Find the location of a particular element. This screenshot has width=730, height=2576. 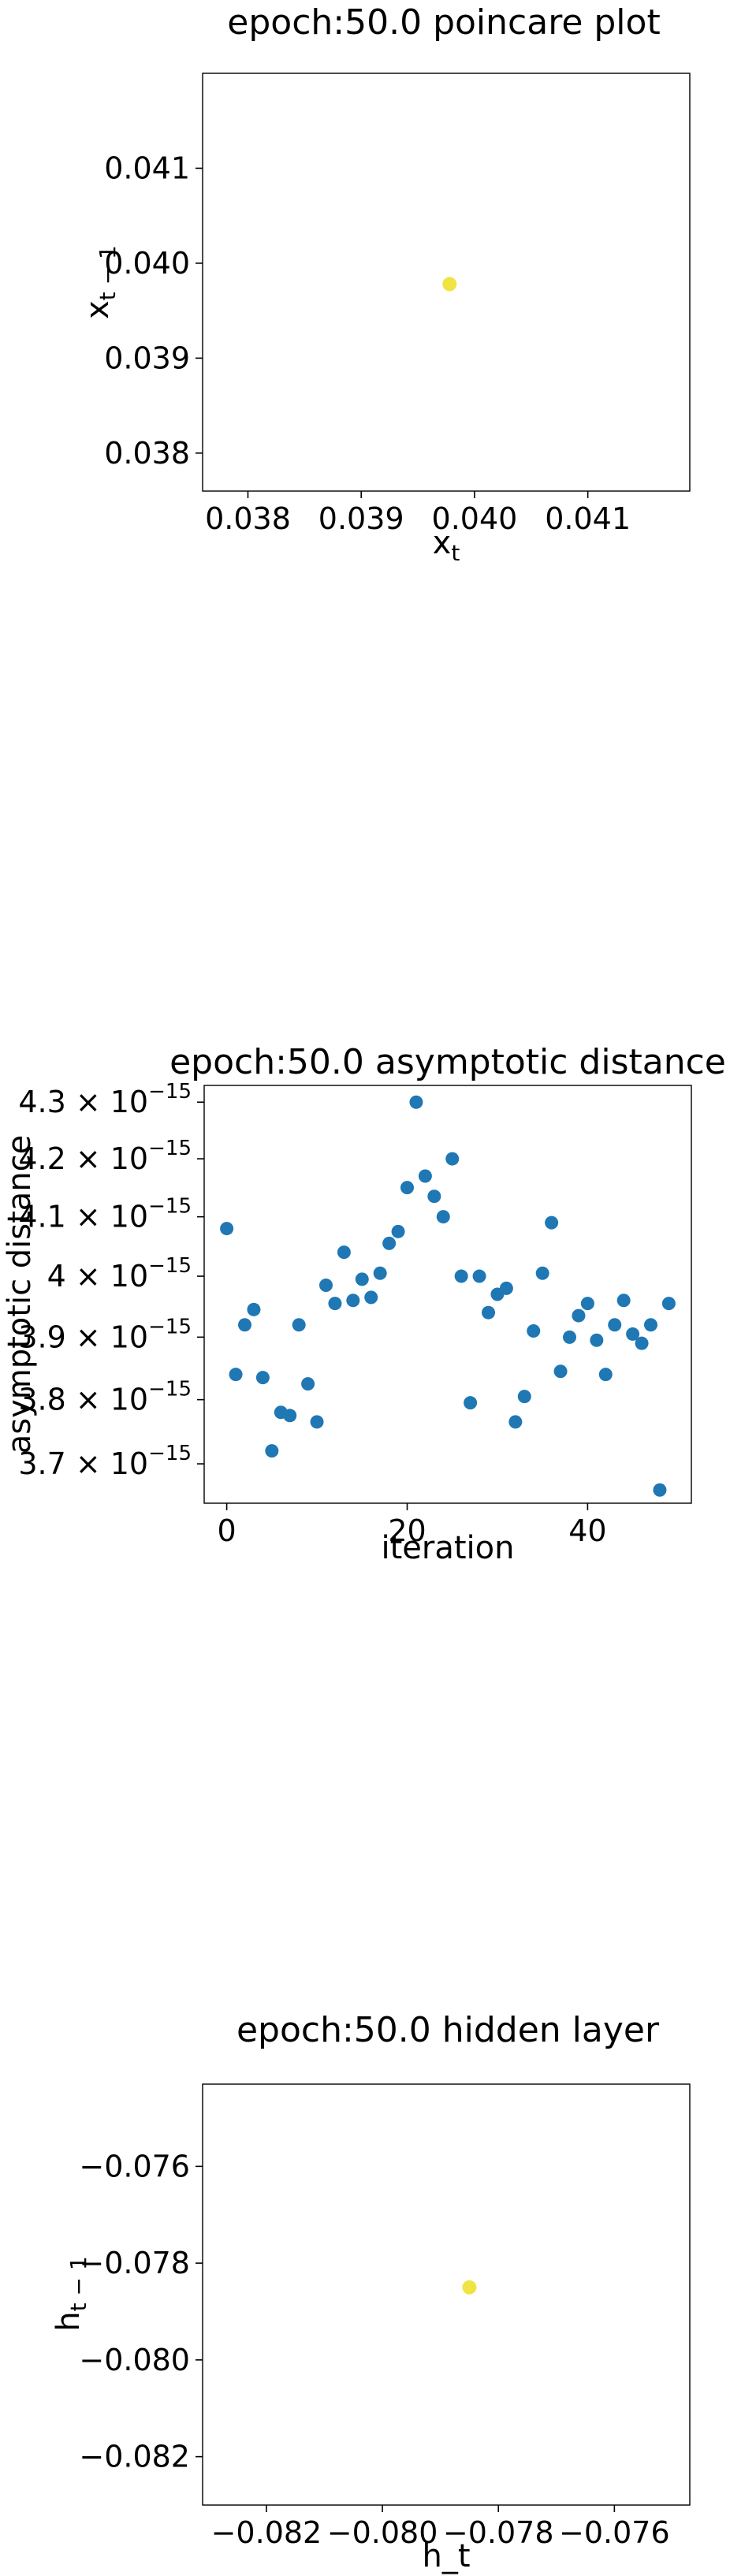

hidden-layer-points is located at coordinates (469, 2287).